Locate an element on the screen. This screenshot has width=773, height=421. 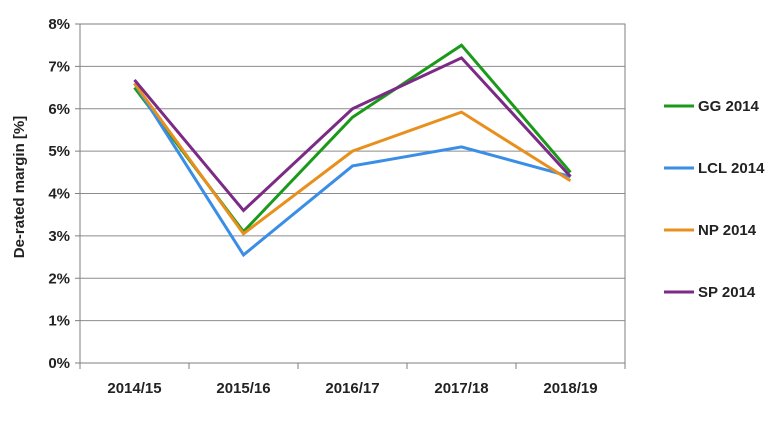
x-tick-labels: 2014/15 2015/16 2016/17 2017/18 2018/19 is located at coordinates (352, 388).